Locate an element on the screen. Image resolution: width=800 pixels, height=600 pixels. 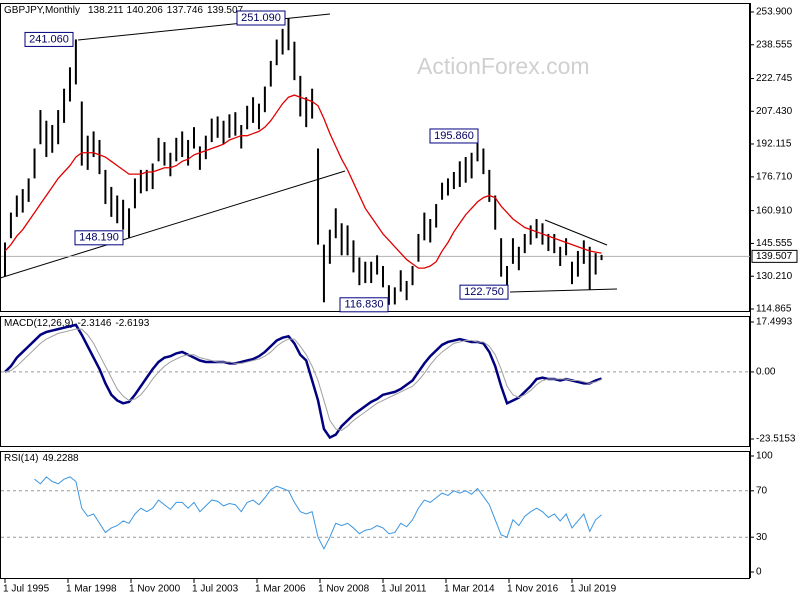
y-tick-label: 30 is located at coordinates (762, 537).